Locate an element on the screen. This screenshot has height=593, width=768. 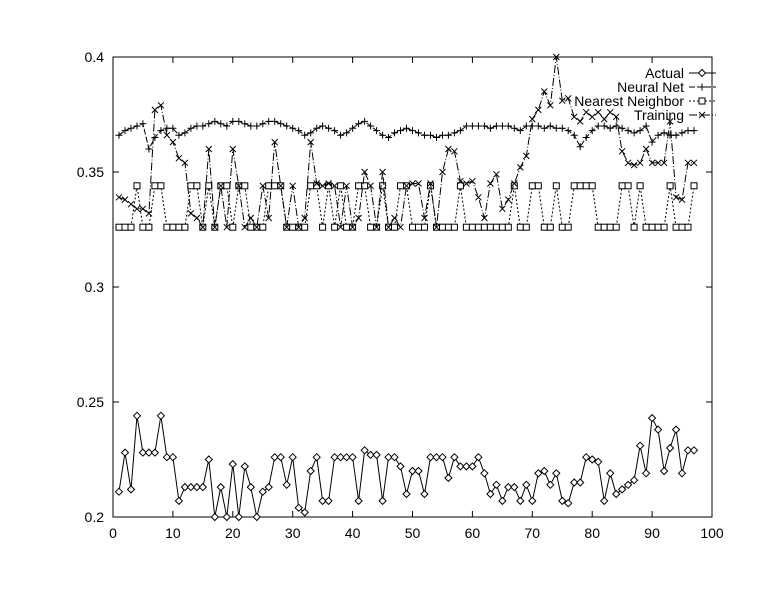
series-actual-markers is located at coordinates (406, 466).